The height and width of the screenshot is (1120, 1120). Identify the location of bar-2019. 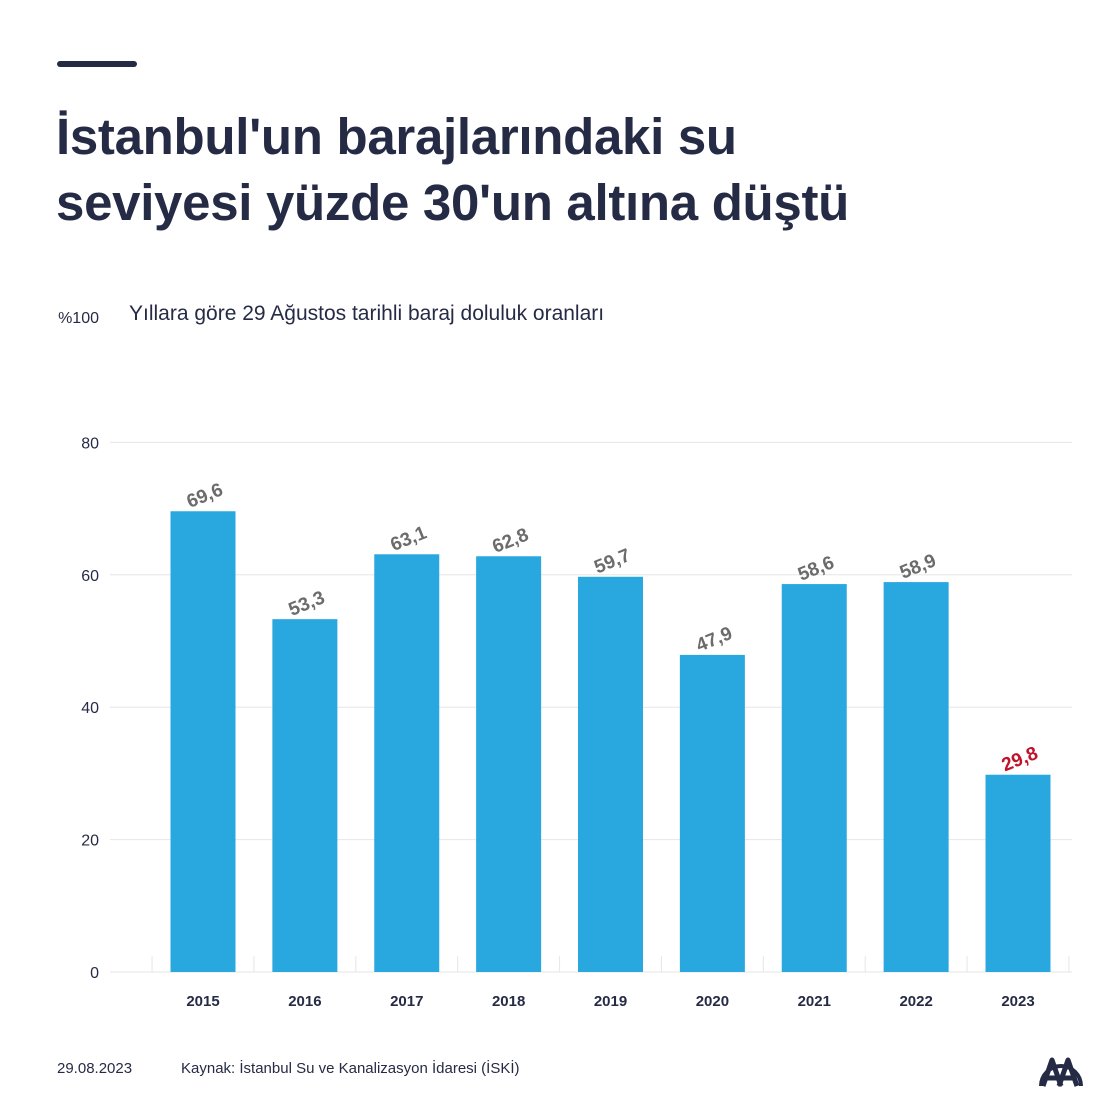
(610, 774).